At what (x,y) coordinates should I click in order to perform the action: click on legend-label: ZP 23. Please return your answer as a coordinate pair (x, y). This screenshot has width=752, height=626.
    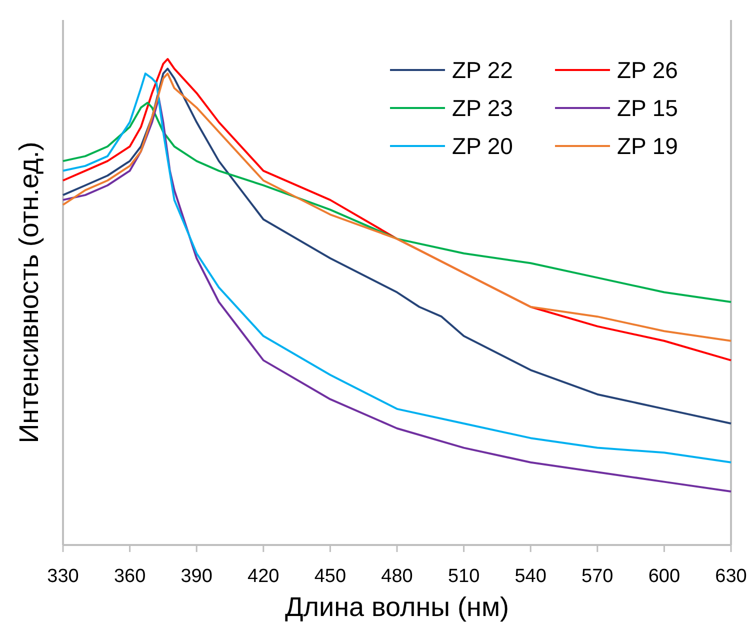
    Looking at the image, I should click on (482, 108).